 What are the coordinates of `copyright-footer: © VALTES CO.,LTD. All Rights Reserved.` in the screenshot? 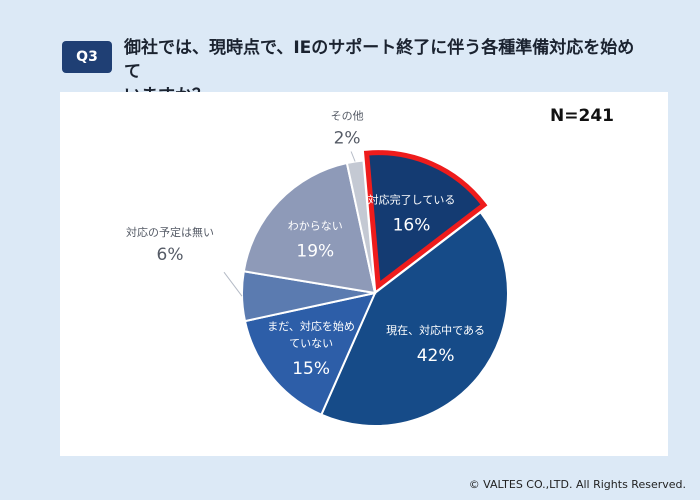 It's located at (577, 484).